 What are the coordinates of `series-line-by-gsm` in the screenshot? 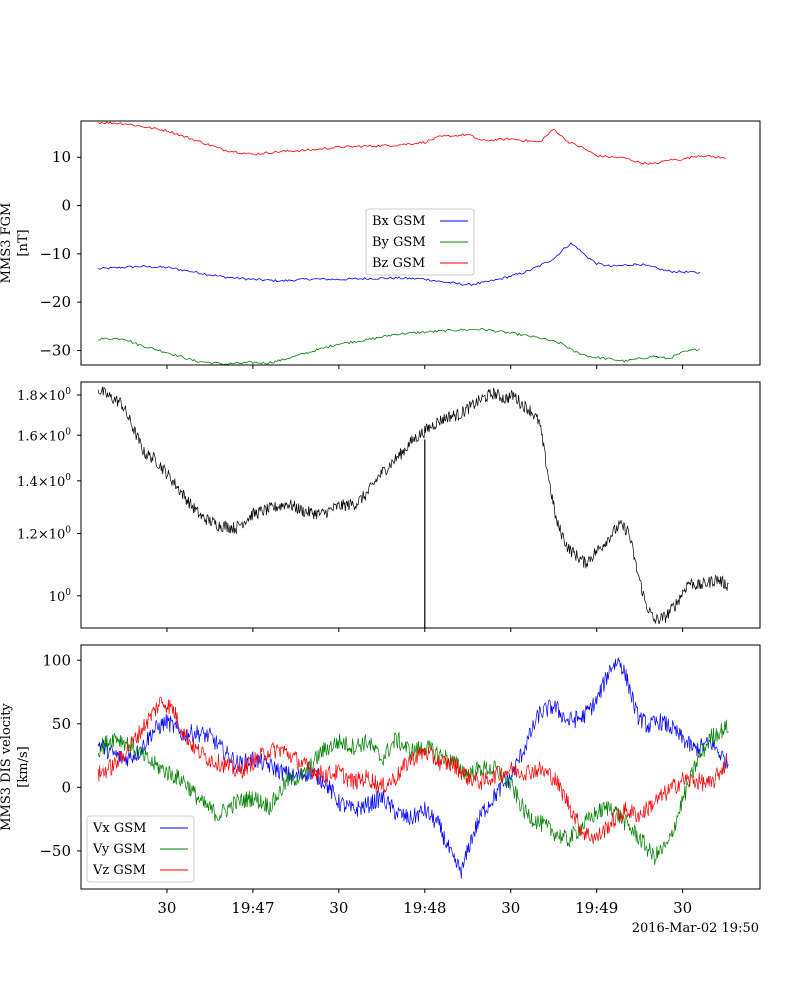 It's located at (399, 346).